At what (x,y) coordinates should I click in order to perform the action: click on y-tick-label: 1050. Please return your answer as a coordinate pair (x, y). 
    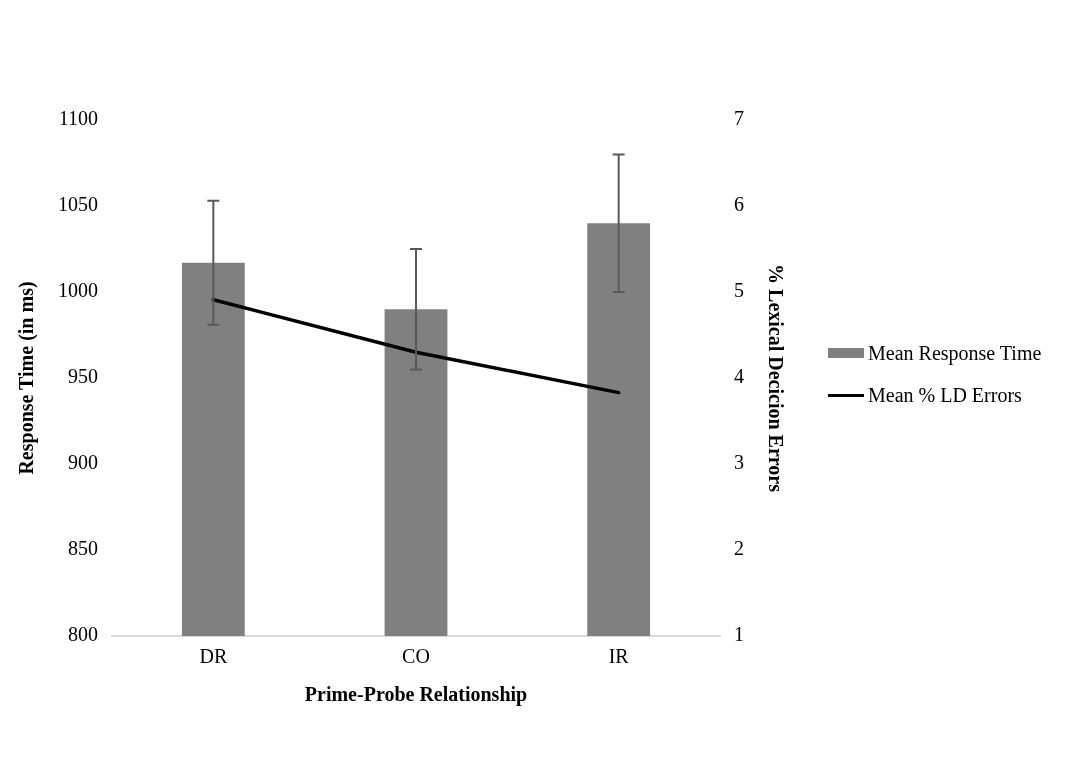
    Looking at the image, I should click on (78, 204).